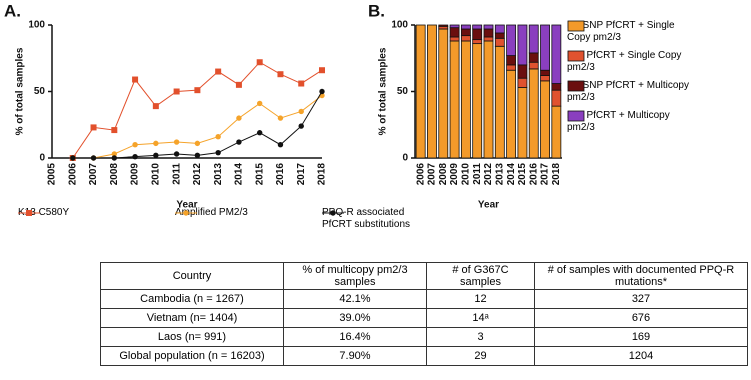  What do you see at coordinates (376, 10) in the screenshot?
I see `panel-label: B.` at bounding box center [376, 10].